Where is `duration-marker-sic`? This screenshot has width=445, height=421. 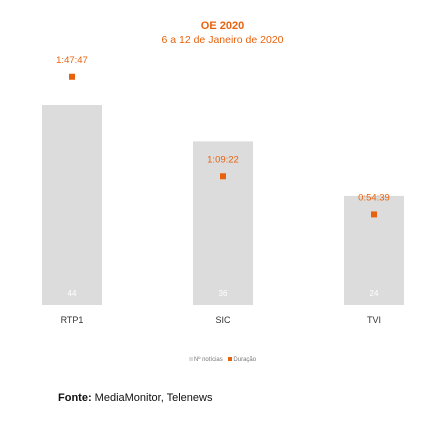
duration-marker-sic is located at coordinates (223, 176).